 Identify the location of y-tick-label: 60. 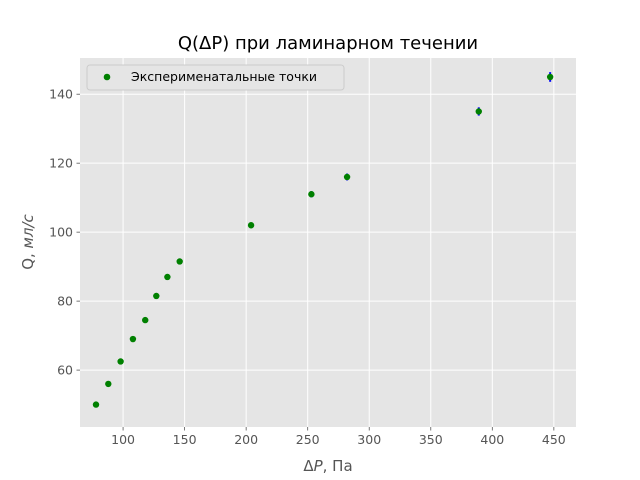
(65, 370).